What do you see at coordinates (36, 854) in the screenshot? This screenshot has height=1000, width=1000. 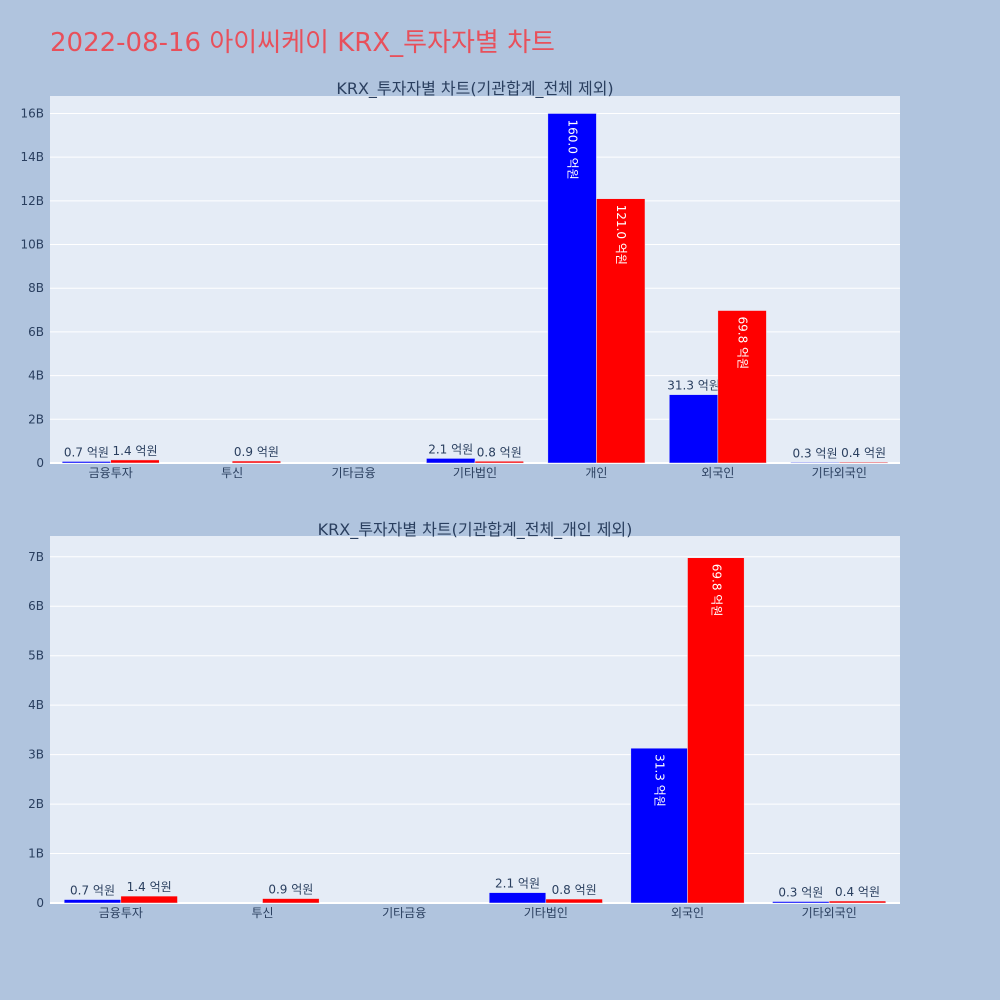 I see `y-tick-label: 1B` at bounding box center [36, 854].